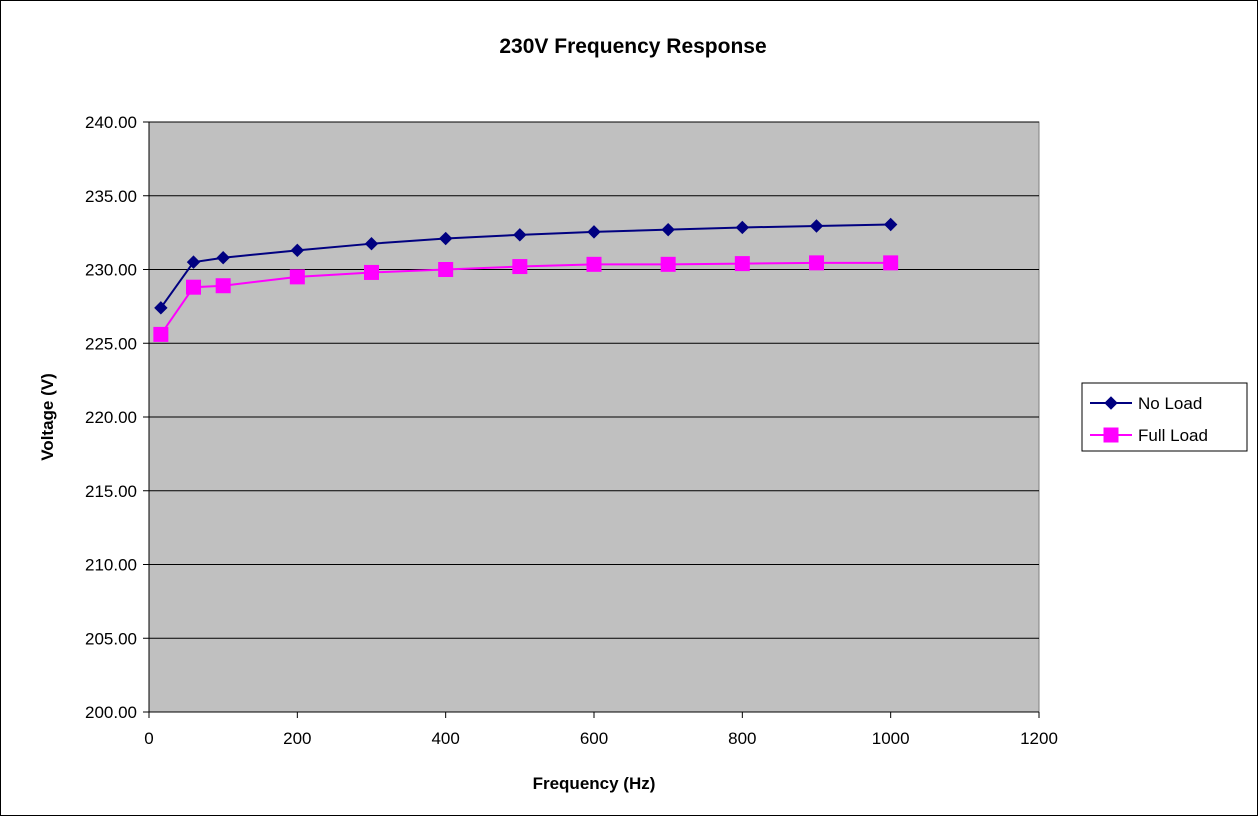 This screenshot has width=1258, height=816. I want to click on x-tick-label: 200, so click(297, 738).